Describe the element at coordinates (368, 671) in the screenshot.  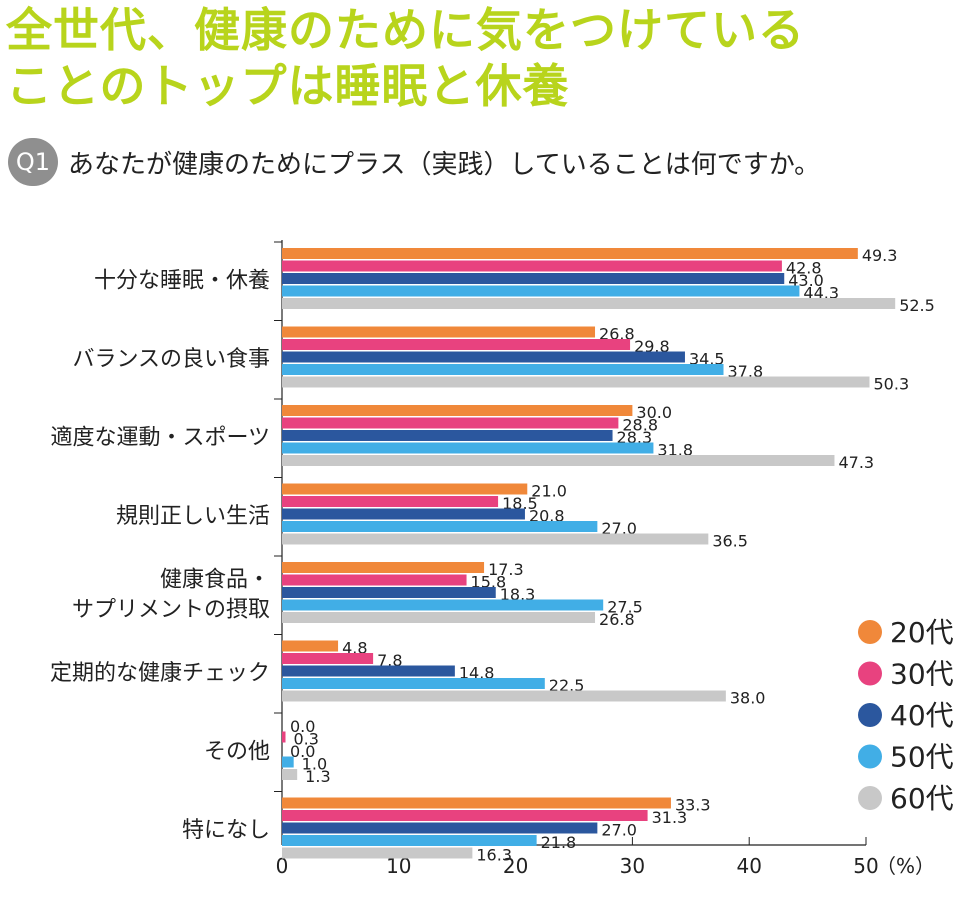
I see `bar-40代-5` at that location.